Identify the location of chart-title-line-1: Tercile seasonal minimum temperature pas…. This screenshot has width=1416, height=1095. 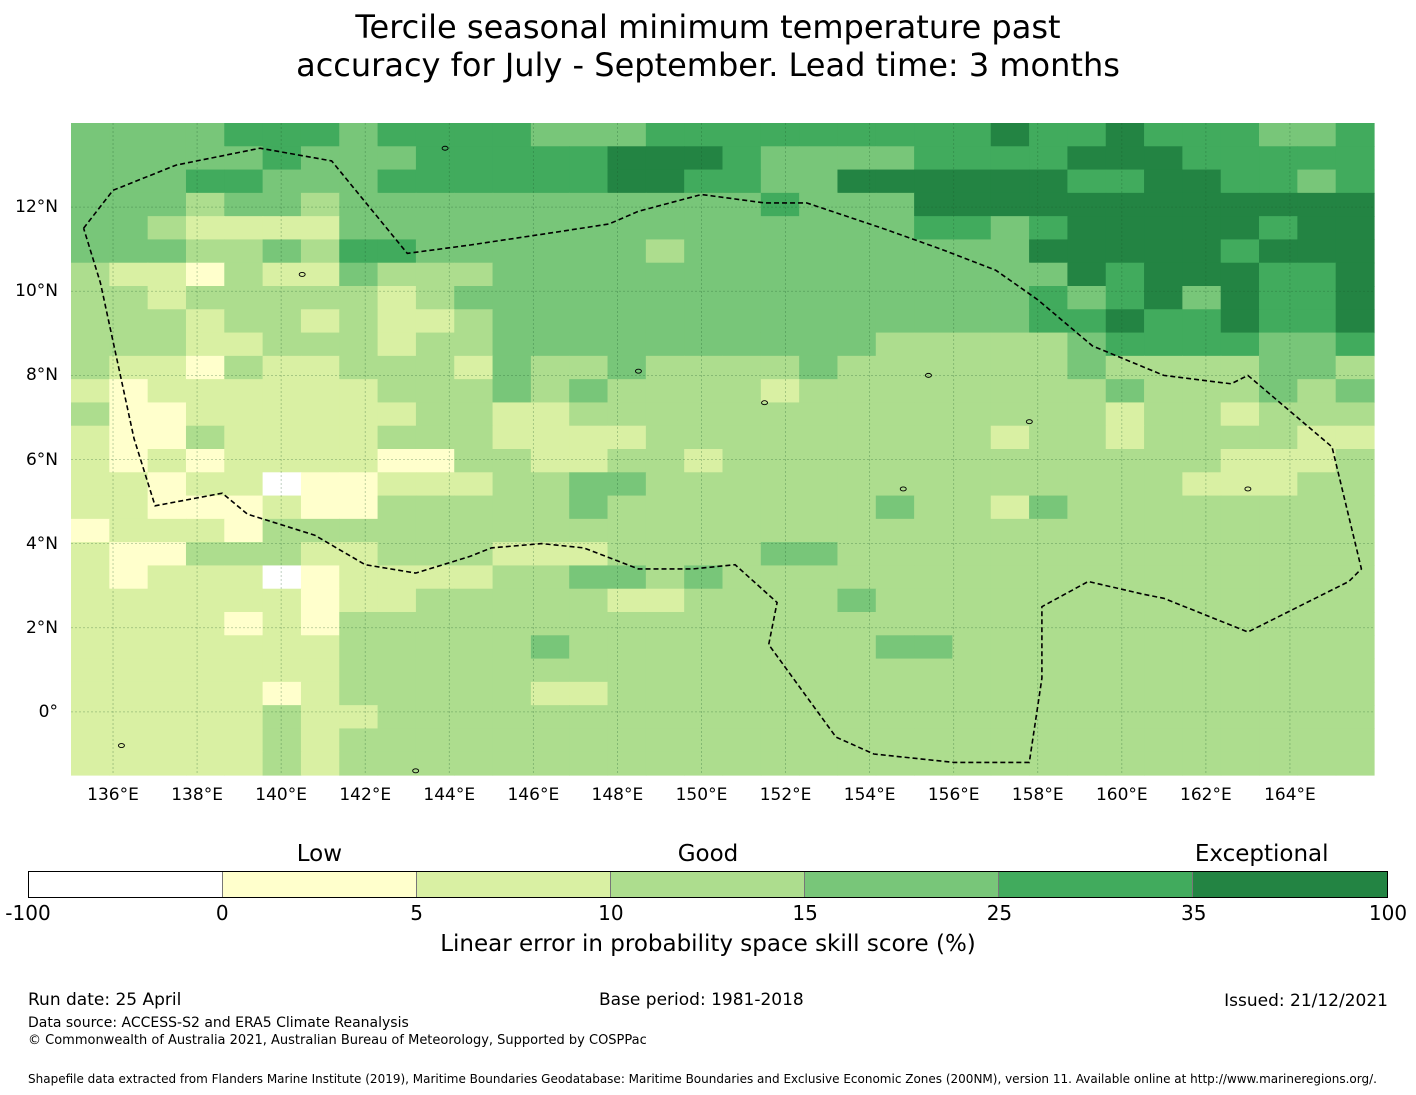
(708, 27).